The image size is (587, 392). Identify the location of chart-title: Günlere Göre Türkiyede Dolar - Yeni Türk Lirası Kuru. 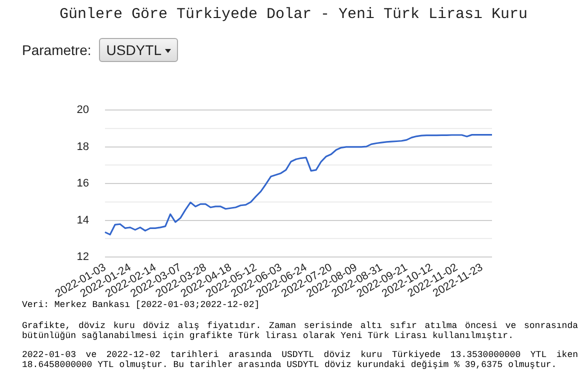
(293, 14).